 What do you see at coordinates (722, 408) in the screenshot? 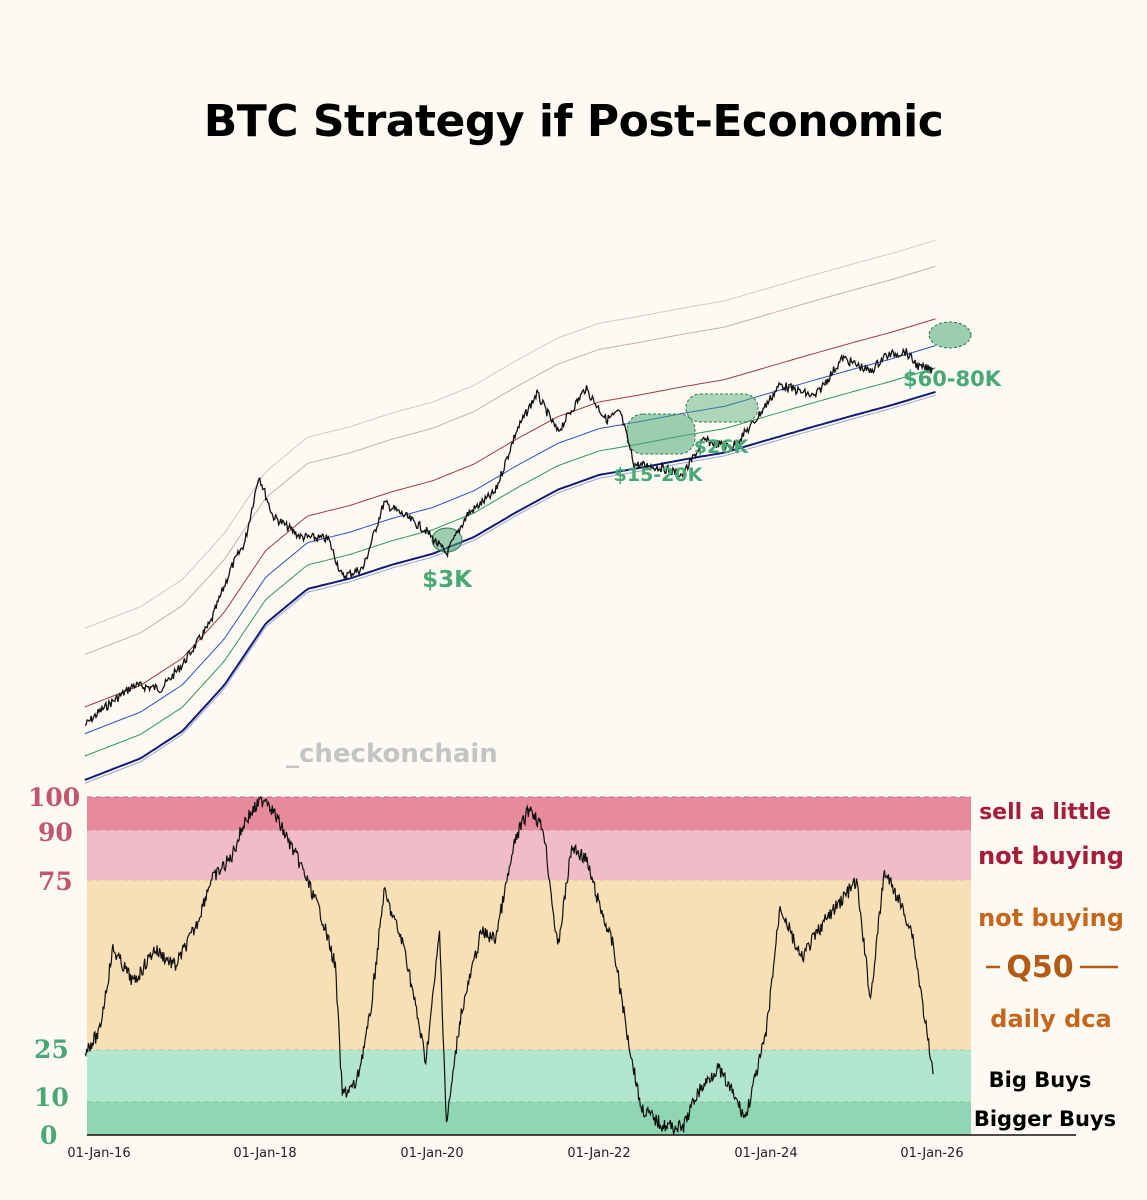
I see `highlight-26k` at bounding box center [722, 408].